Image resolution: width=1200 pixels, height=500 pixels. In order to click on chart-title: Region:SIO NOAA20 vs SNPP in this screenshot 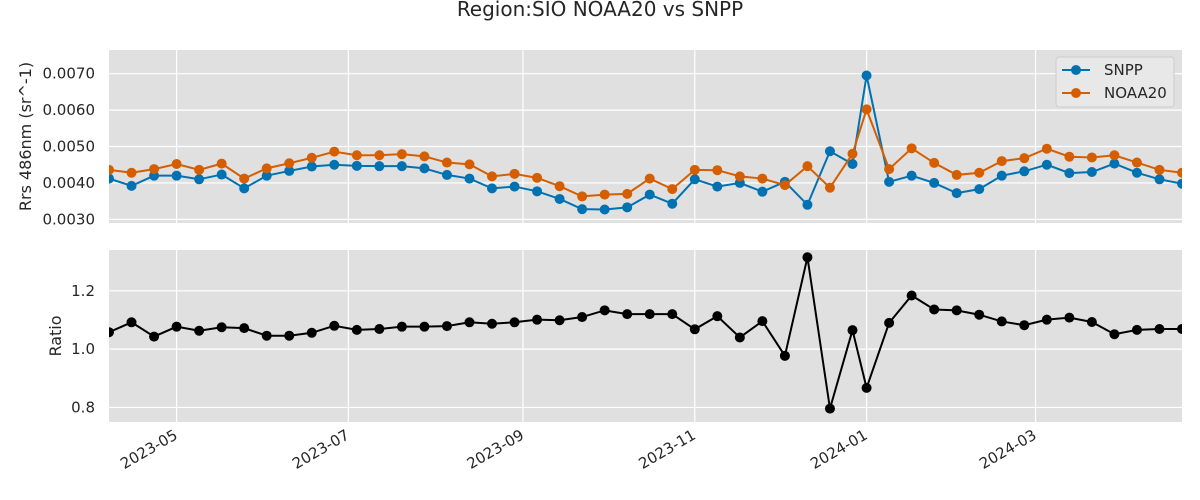, I will do `click(600, 10)`.